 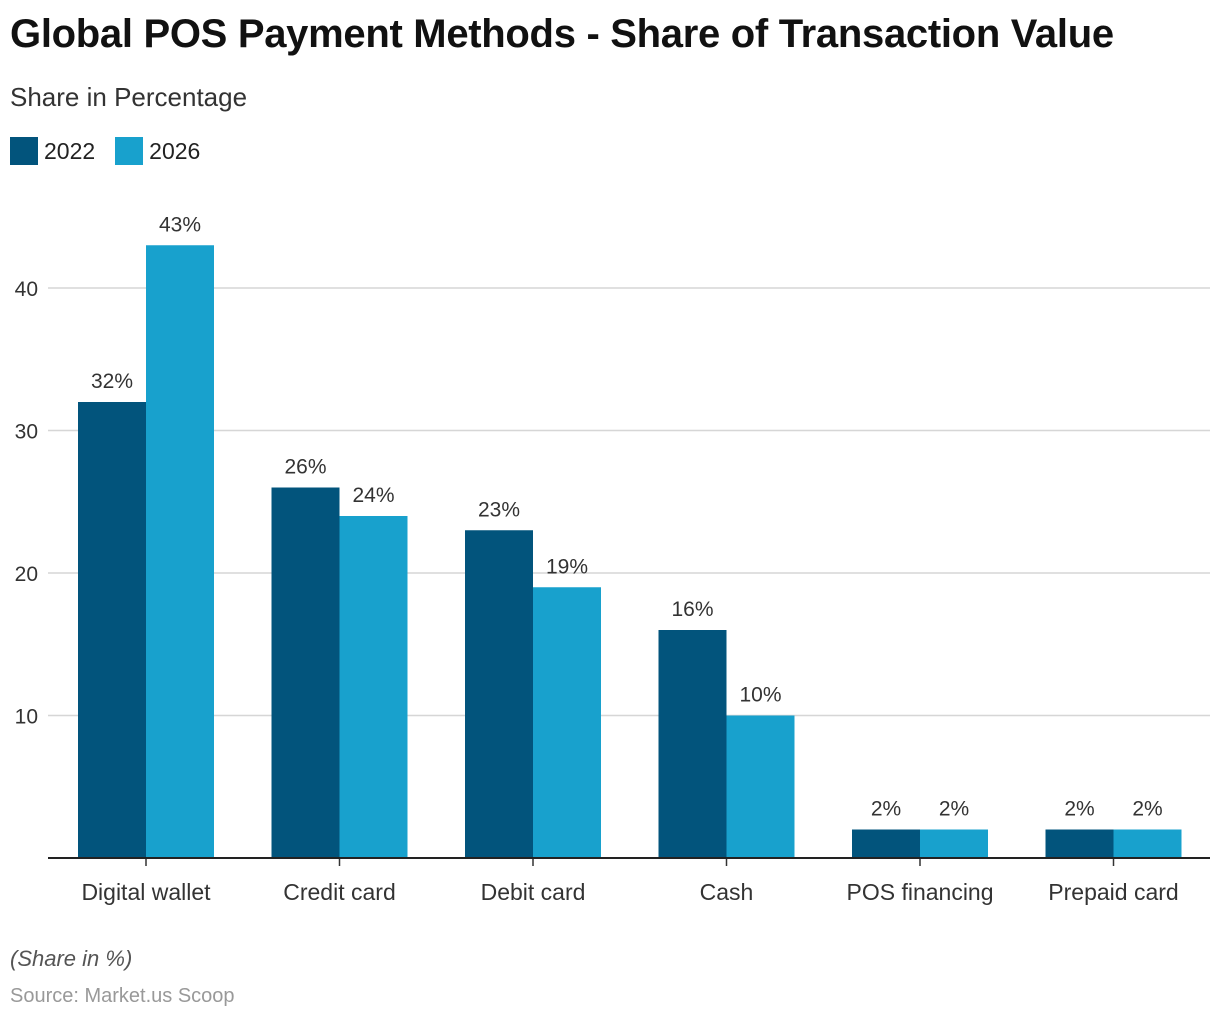 What do you see at coordinates (175, 150) in the screenshot?
I see `legend-label: 2026` at bounding box center [175, 150].